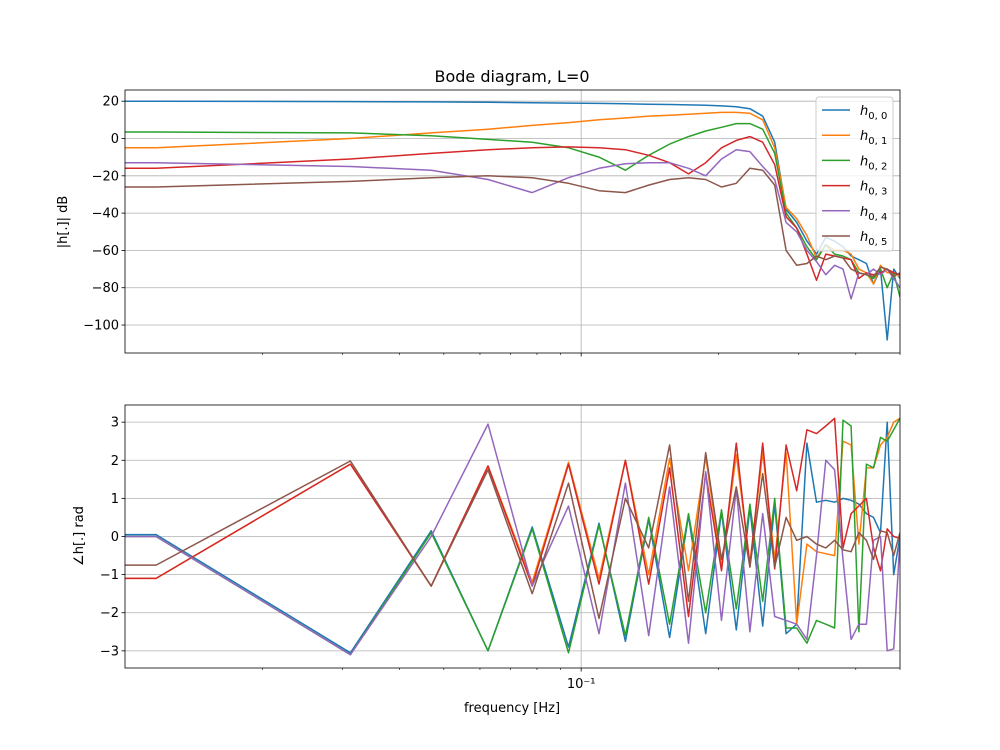  I want to click on legend-label: h0, 0, so click(873, 113).